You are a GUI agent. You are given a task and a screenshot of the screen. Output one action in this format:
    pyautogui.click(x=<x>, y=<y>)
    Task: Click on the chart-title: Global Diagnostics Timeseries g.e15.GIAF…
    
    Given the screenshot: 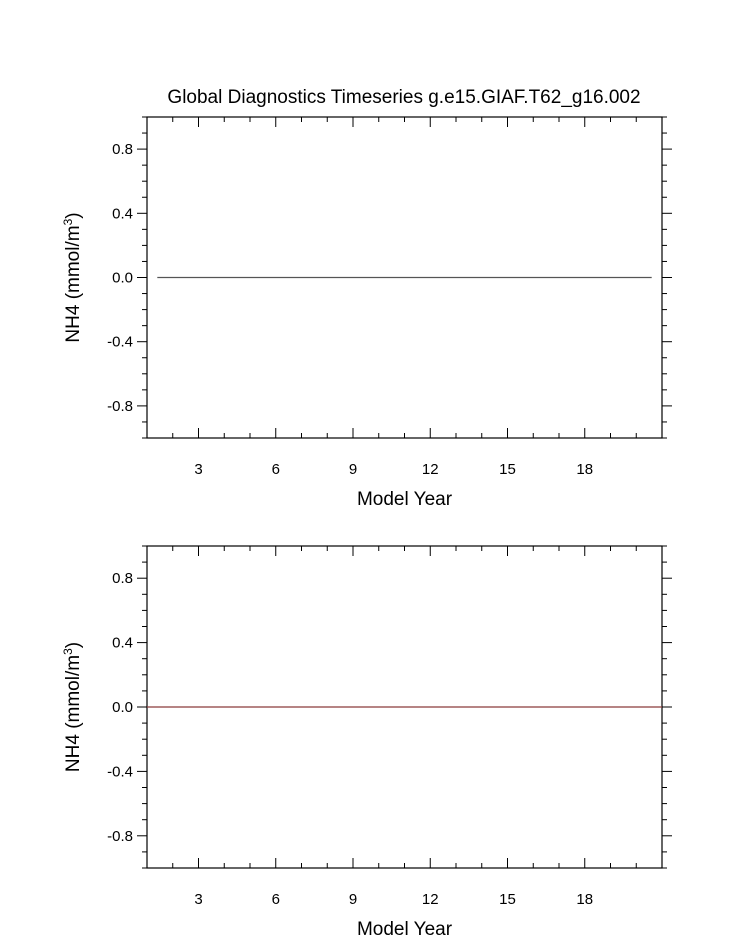 What is the action you would take?
    pyautogui.click(x=403, y=97)
    